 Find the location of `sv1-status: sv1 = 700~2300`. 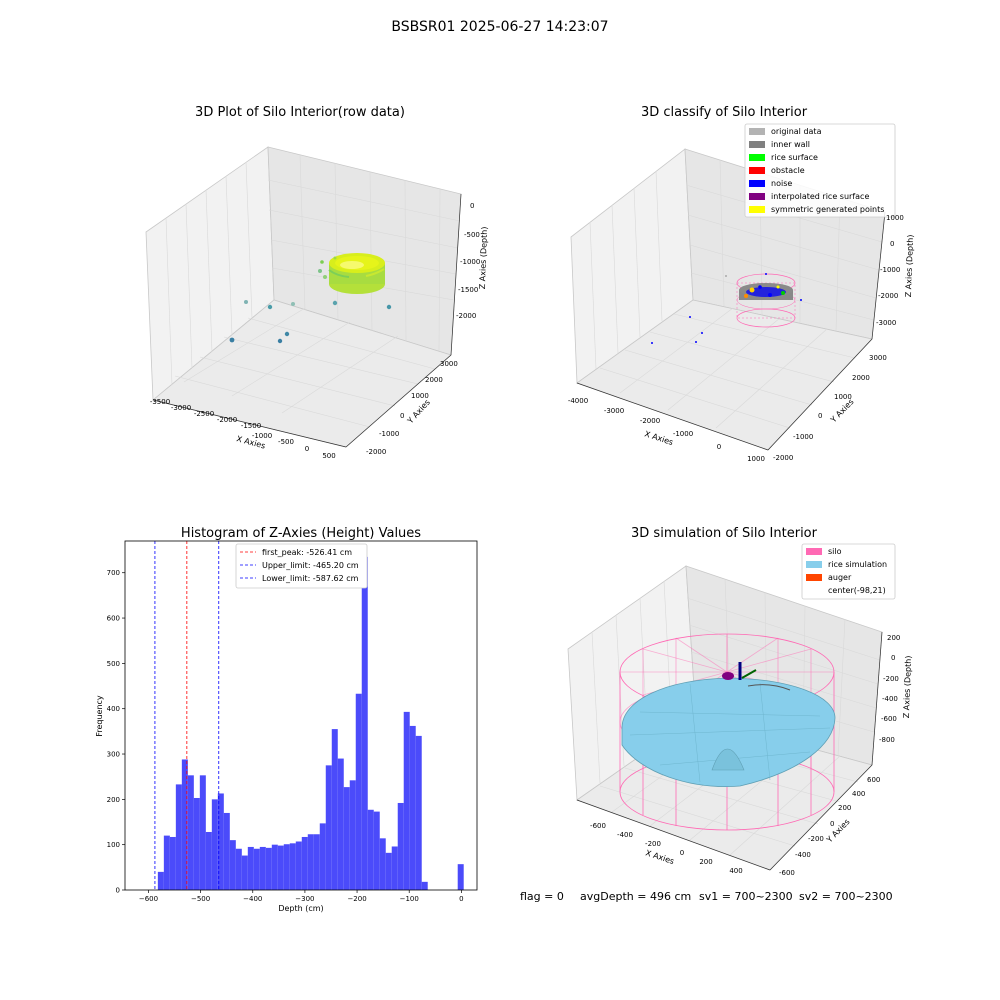

sv1-status: sv1 = 700~2300 is located at coordinates (746, 896).